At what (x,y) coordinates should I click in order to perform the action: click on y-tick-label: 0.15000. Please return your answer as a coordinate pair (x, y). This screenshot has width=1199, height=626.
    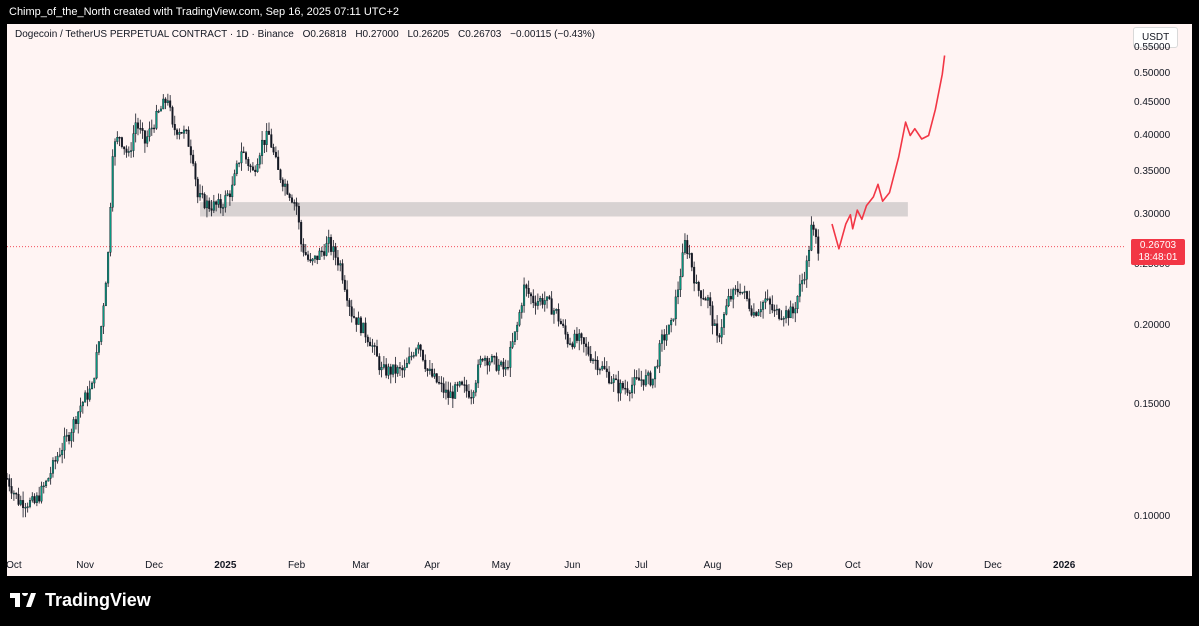
    Looking at the image, I should click on (1152, 405).